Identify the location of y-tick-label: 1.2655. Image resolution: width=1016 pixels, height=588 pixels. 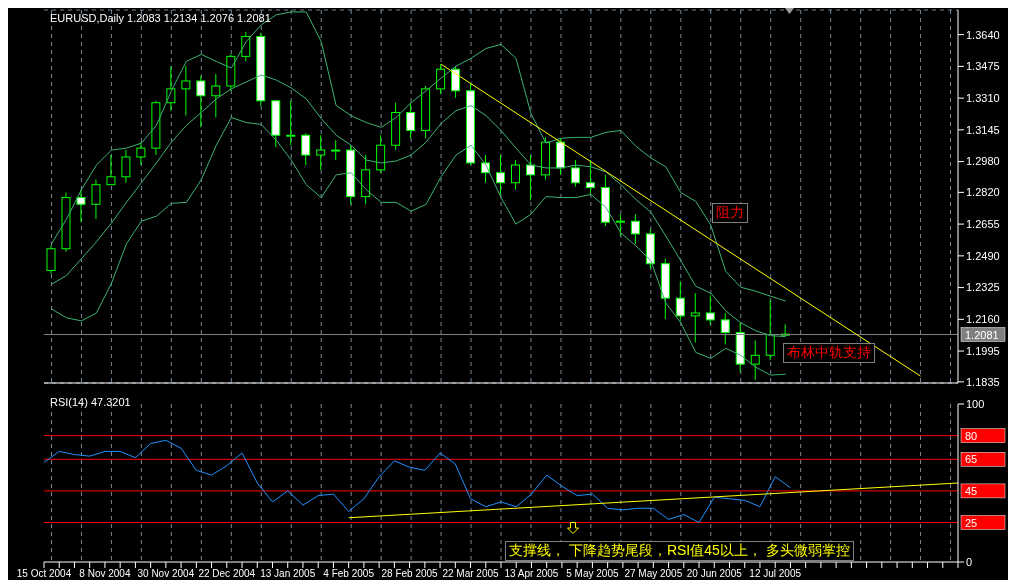
(983, 224).